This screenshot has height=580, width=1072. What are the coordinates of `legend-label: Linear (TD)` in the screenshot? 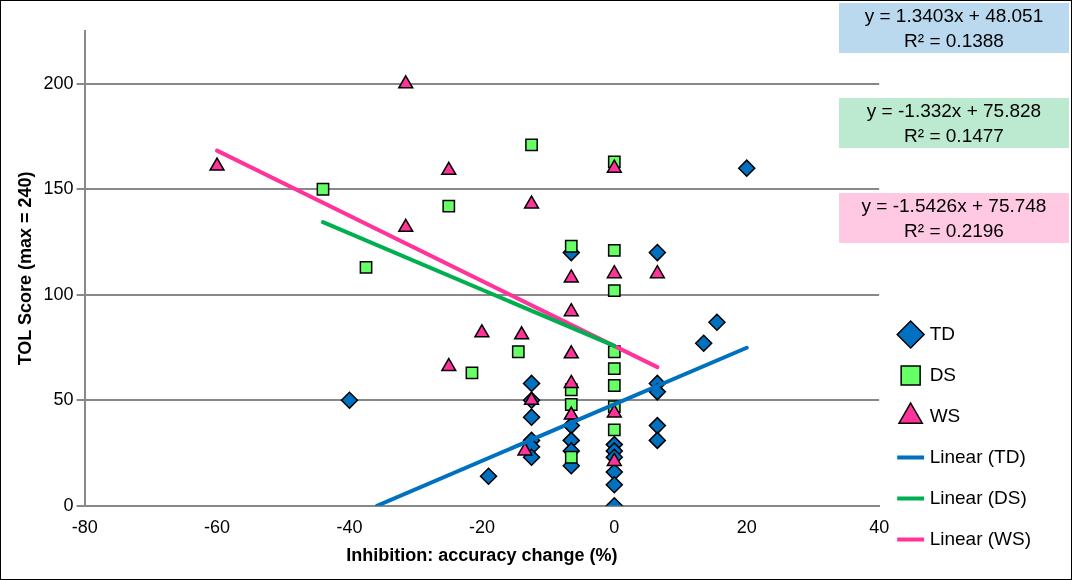 It's located at (977, 456).